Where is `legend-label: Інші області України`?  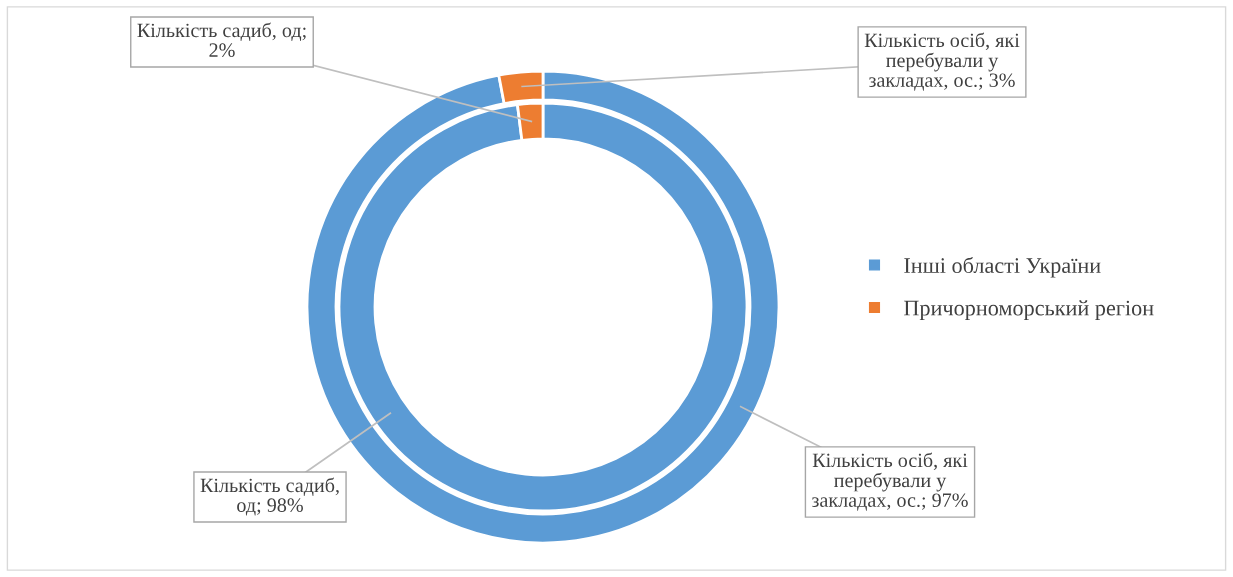 legend-label: Інші області України is located at coordinates (1002, 267).